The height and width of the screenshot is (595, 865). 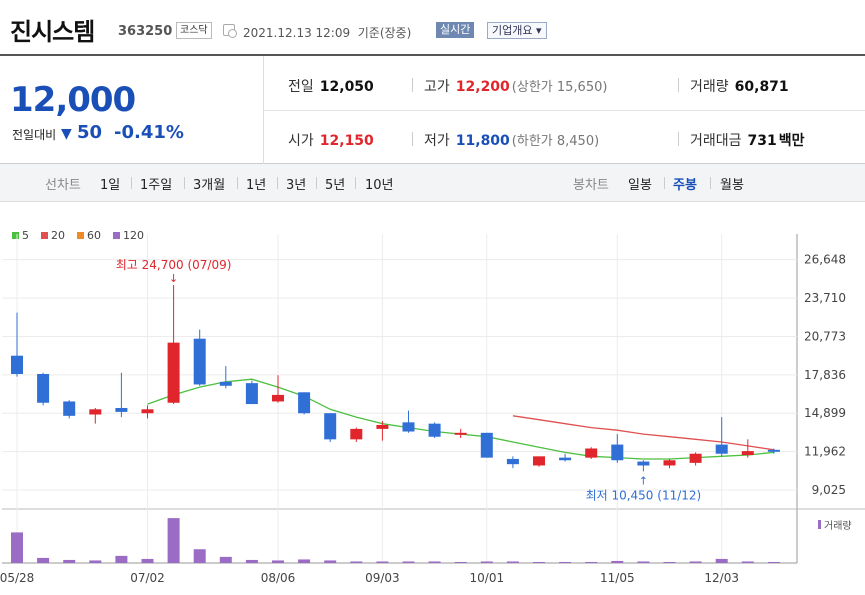 What do you see at coordinates (145, 31) in the screenshot?
I see `stock-code: 363250` at bounding box center [145, 31].